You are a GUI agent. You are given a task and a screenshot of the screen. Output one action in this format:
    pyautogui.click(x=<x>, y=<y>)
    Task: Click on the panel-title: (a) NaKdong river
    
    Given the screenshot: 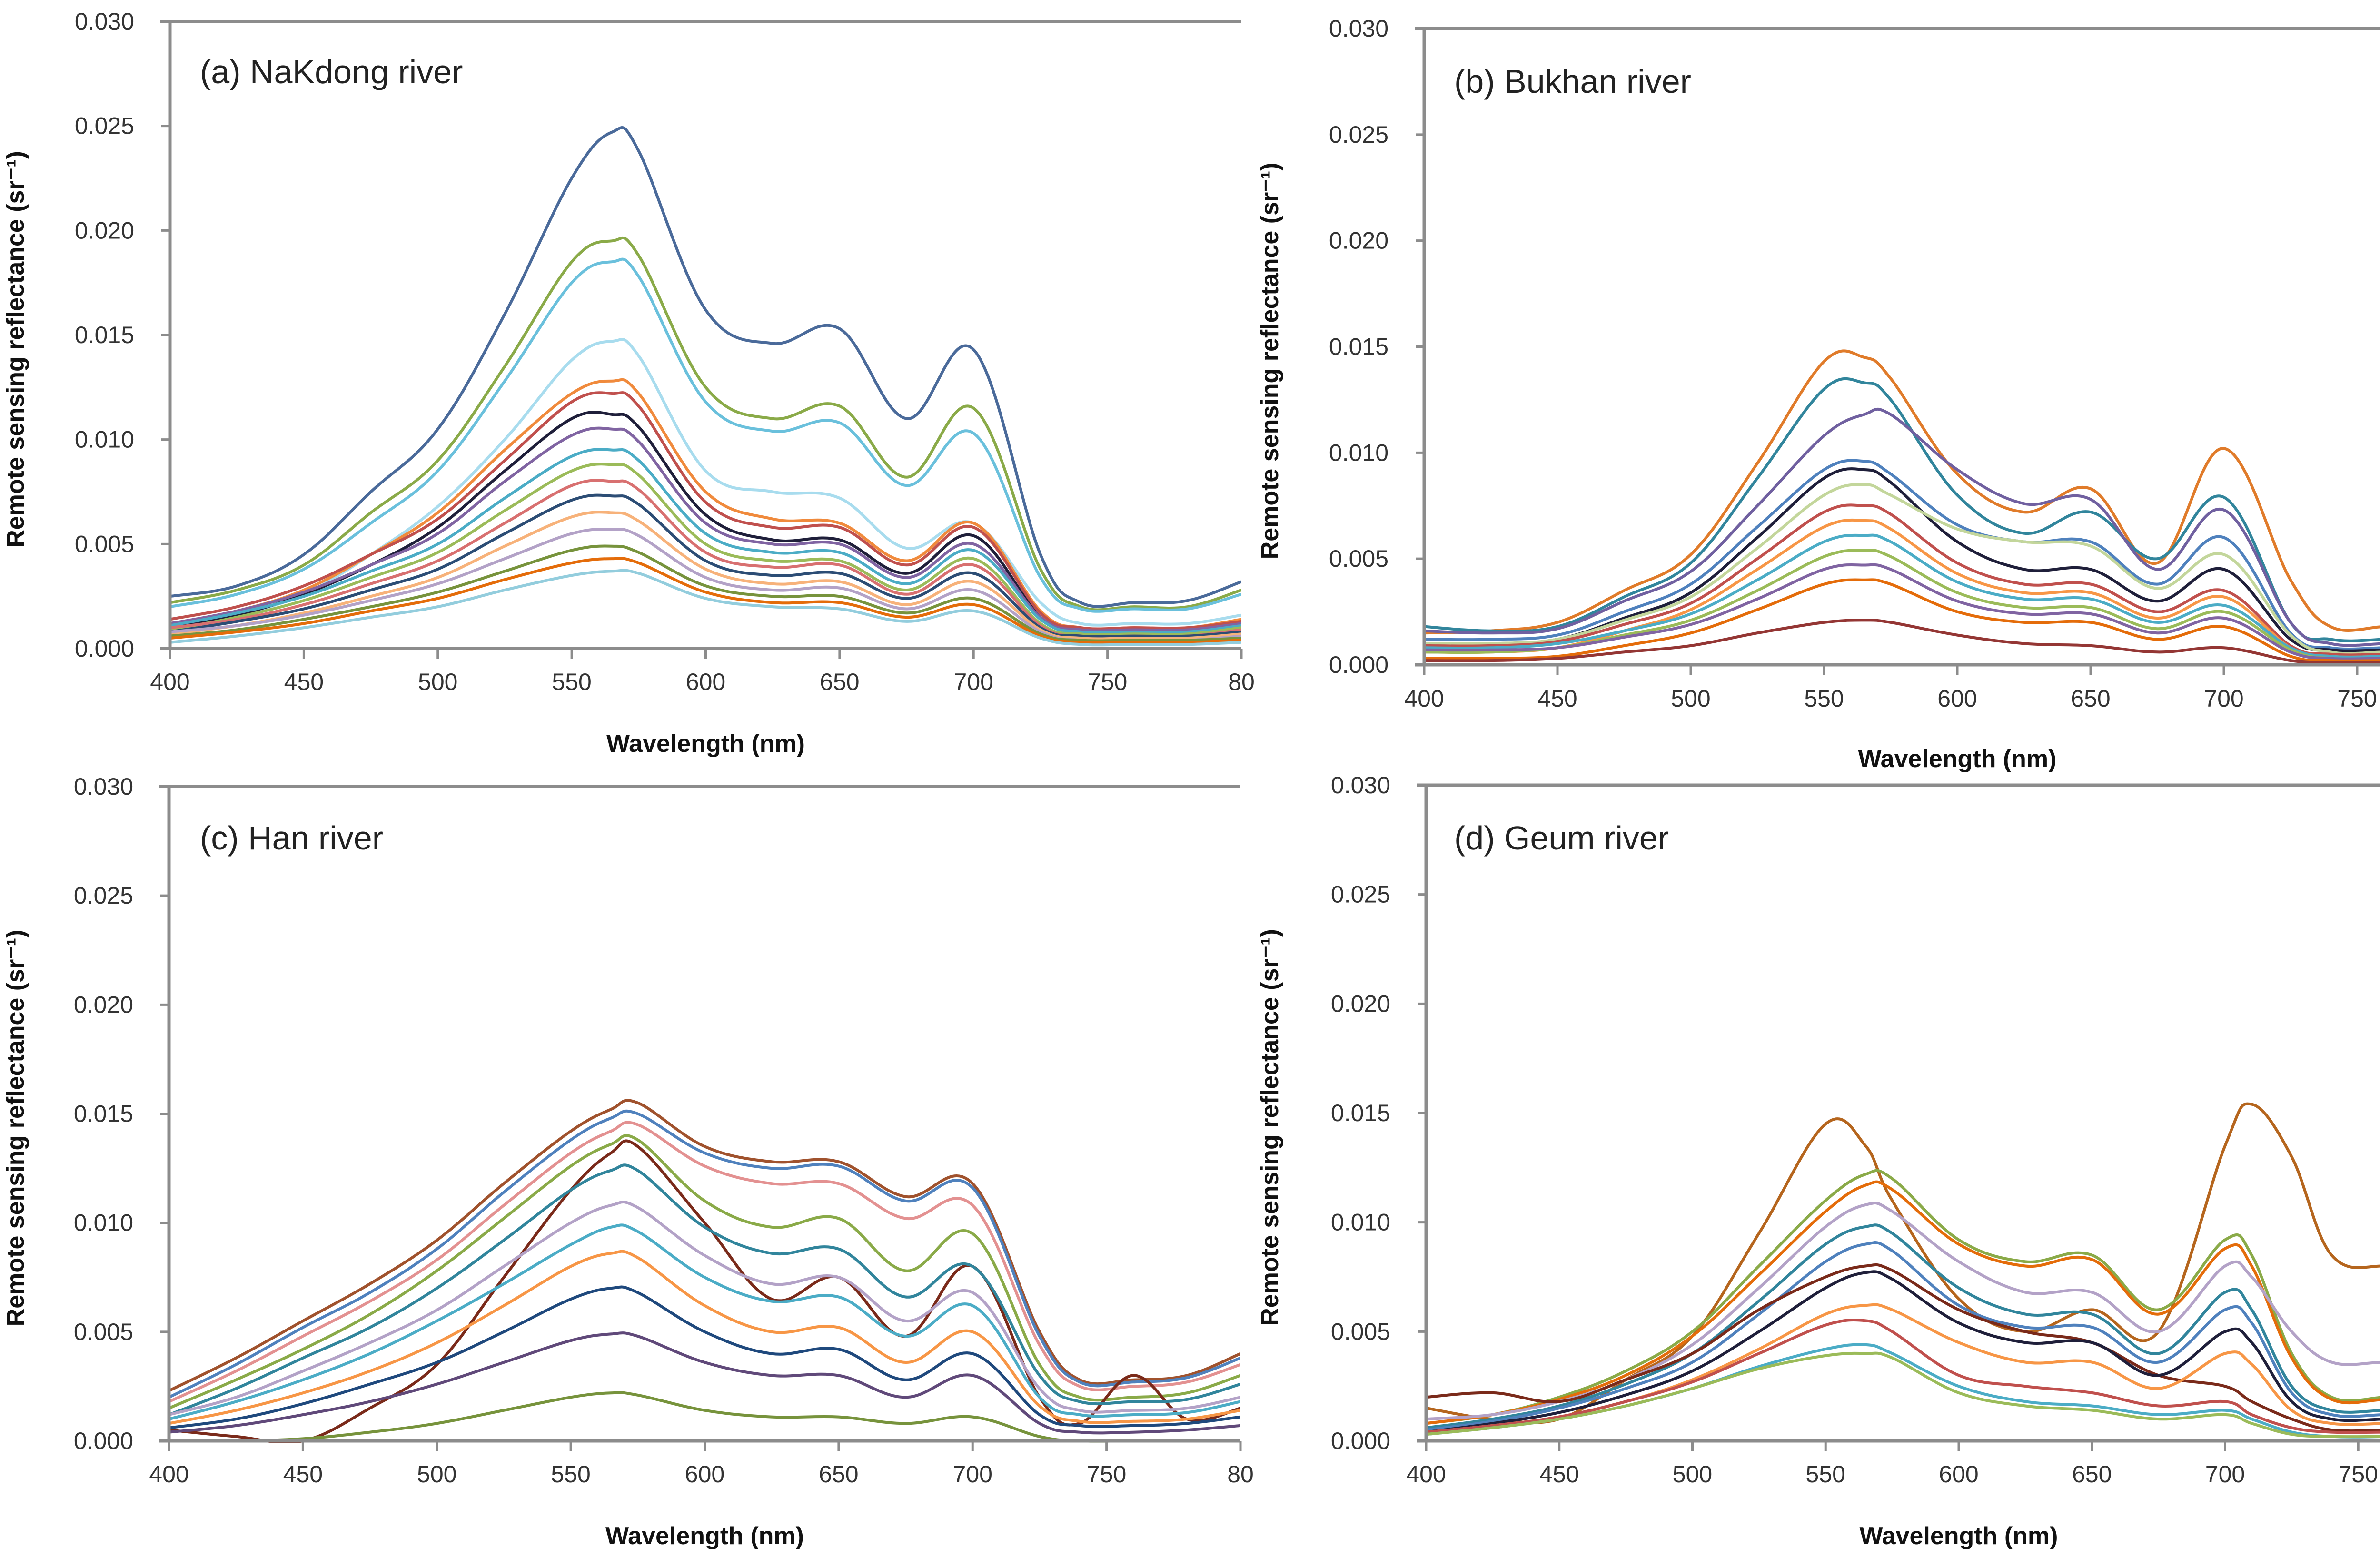 What is the action you would take?
    pyautogui.click(x=331, y=71)
    